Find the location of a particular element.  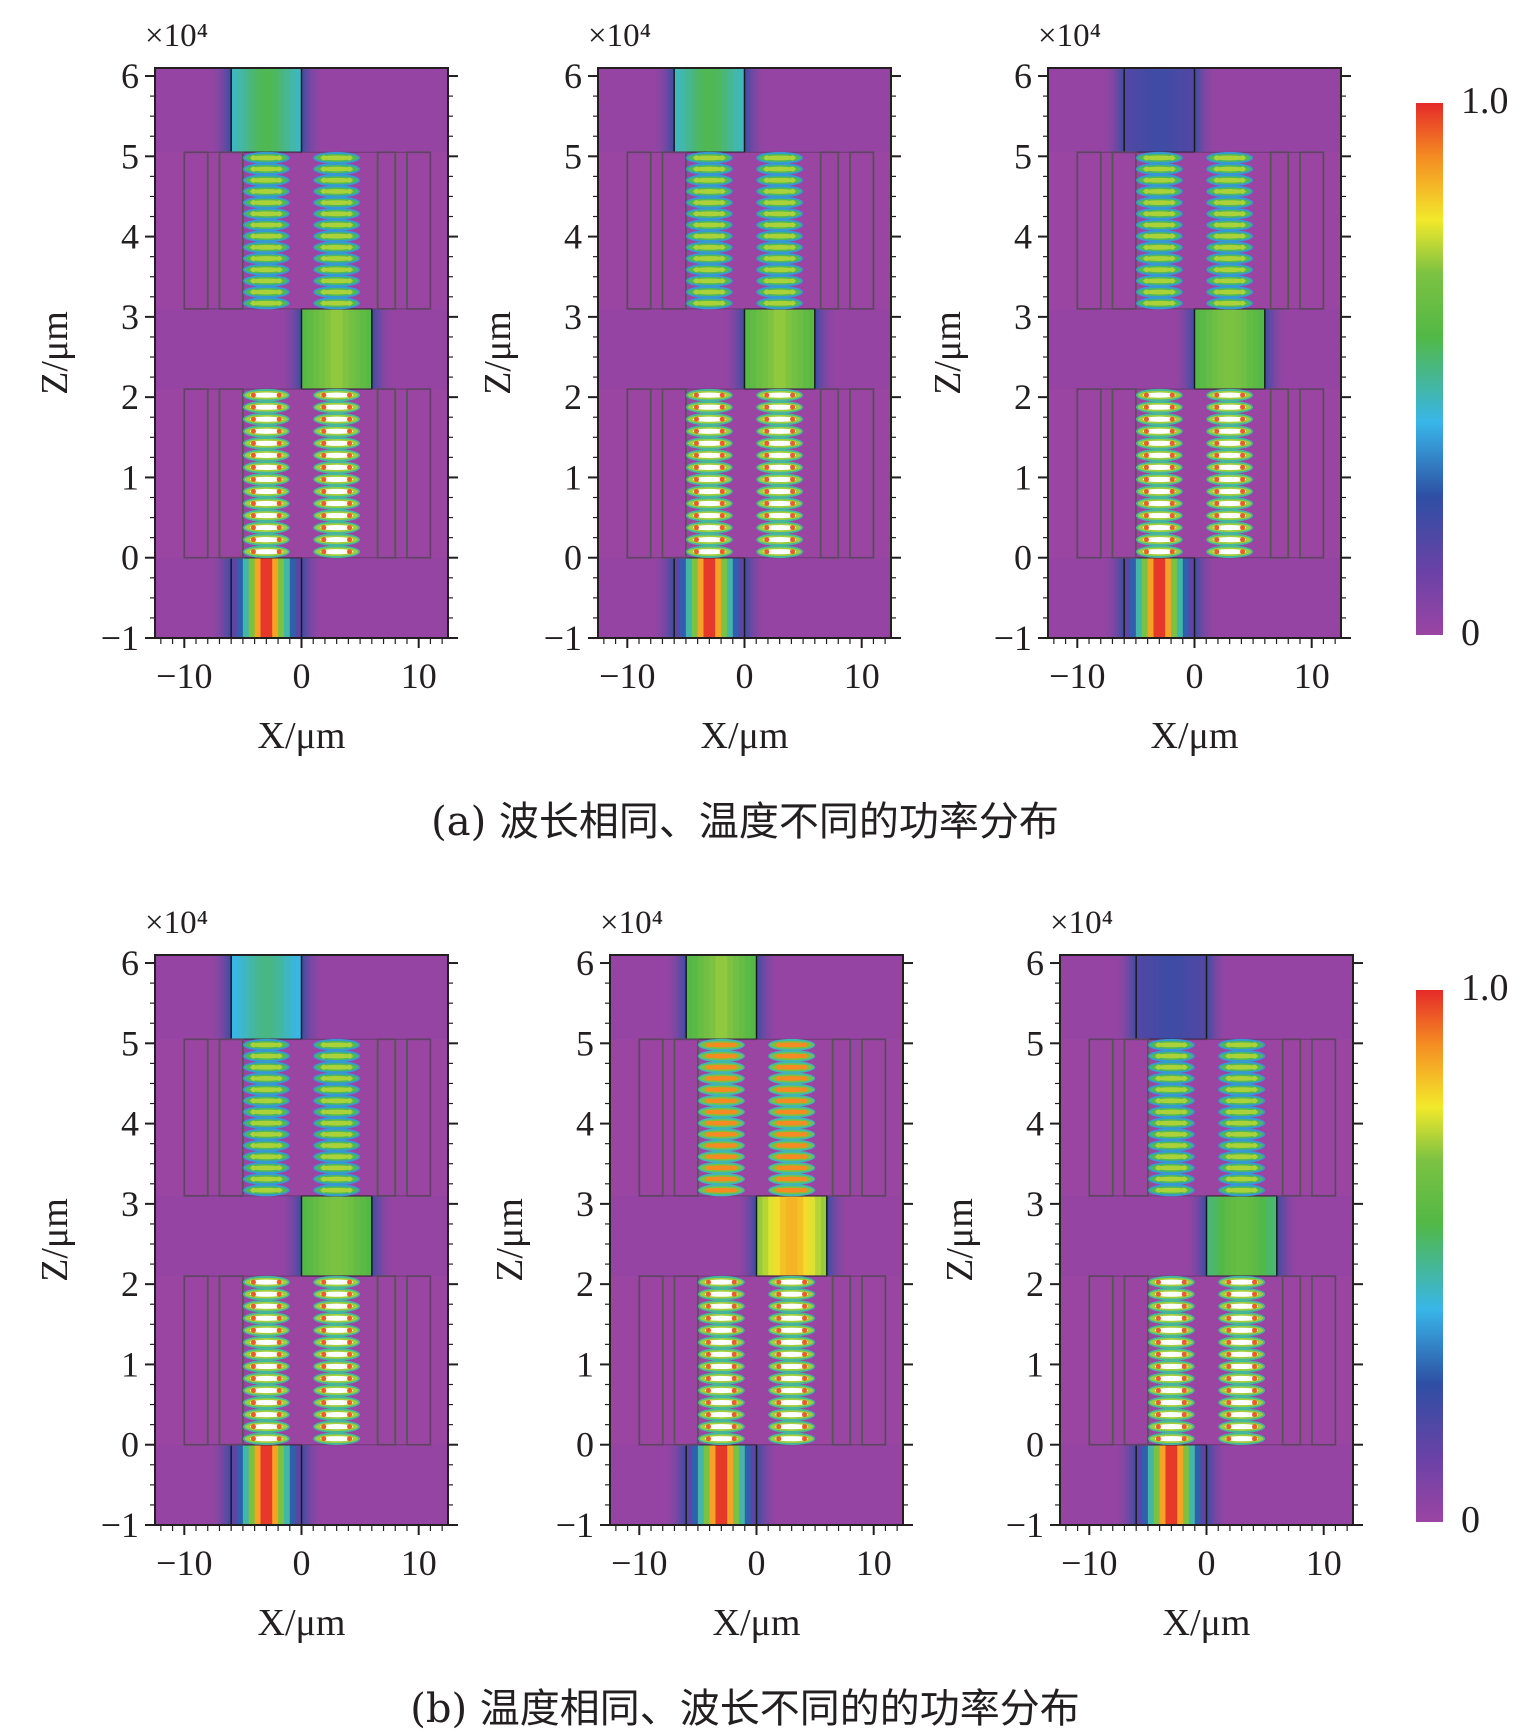

y-tick-label: 1 is located at coordinates (1023, 477).